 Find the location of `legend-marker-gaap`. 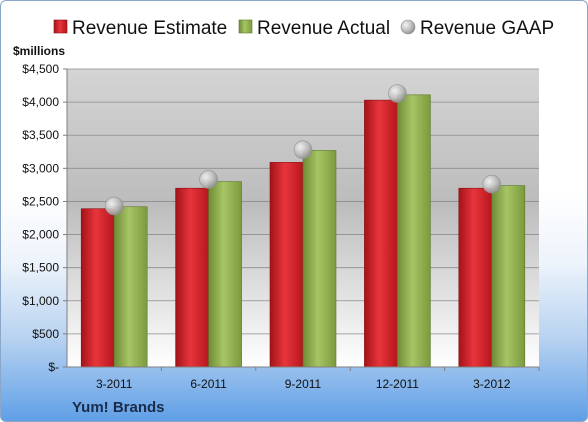

legend-marker-gaap is located at coordinates (408, 27).